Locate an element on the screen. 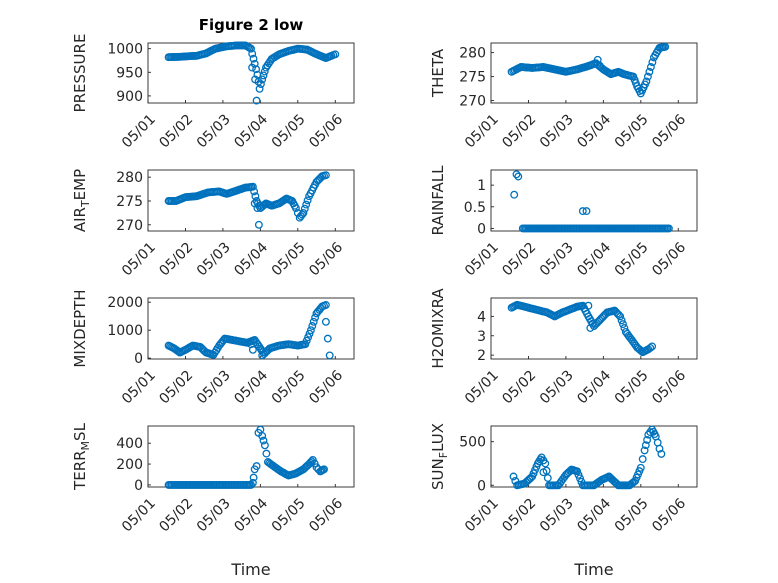 The image size is (778, 583). y-axis-label: MIXDEPTH is located at coordinates (80, 328).